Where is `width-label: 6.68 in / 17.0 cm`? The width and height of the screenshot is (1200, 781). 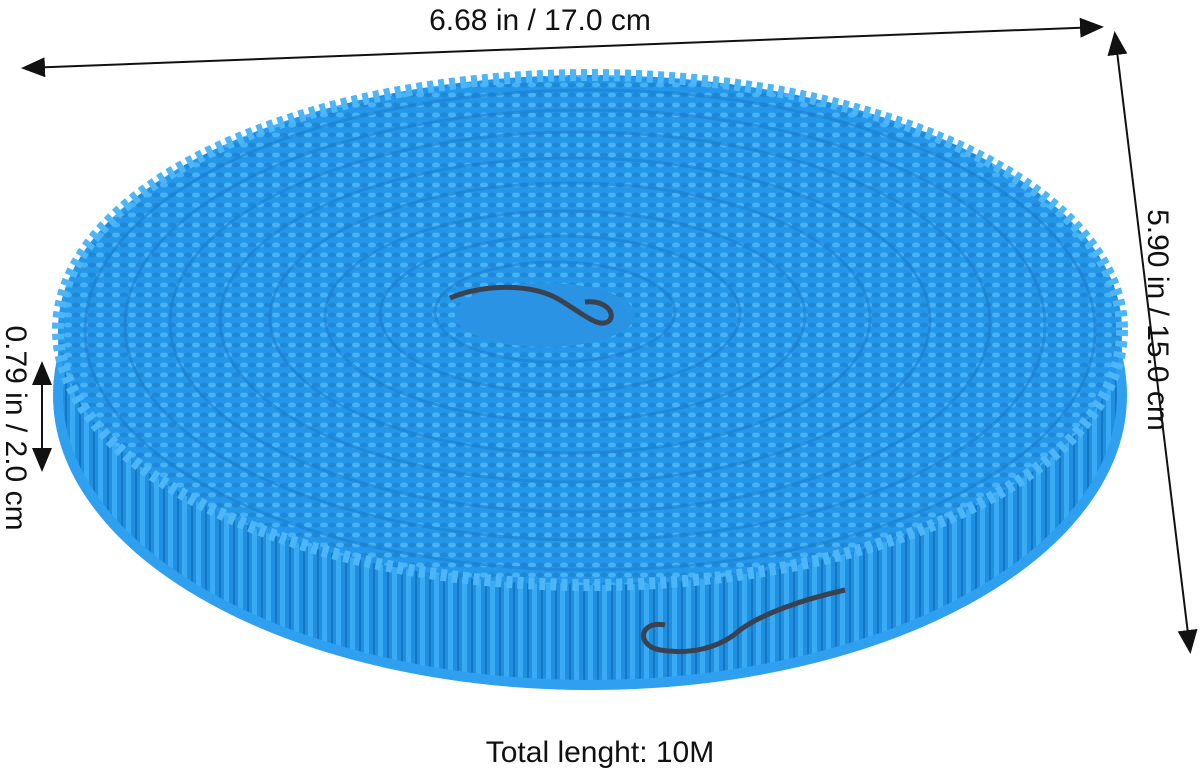 width-label: 6.68 in / 17.0 cm is located at coordinates (540, 20).